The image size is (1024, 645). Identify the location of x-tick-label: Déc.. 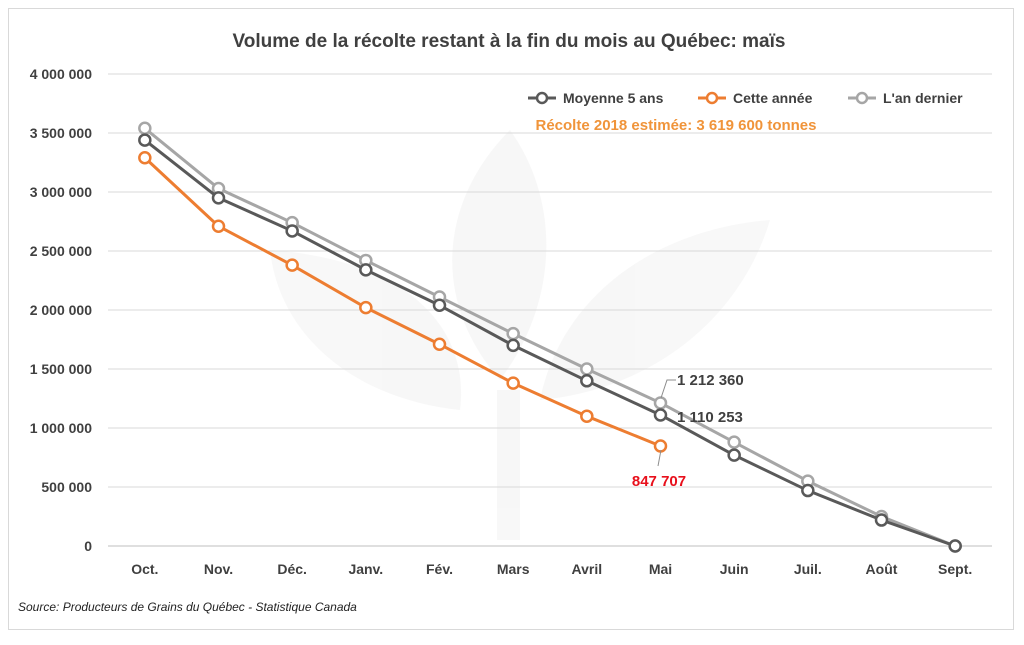
(292, 569).